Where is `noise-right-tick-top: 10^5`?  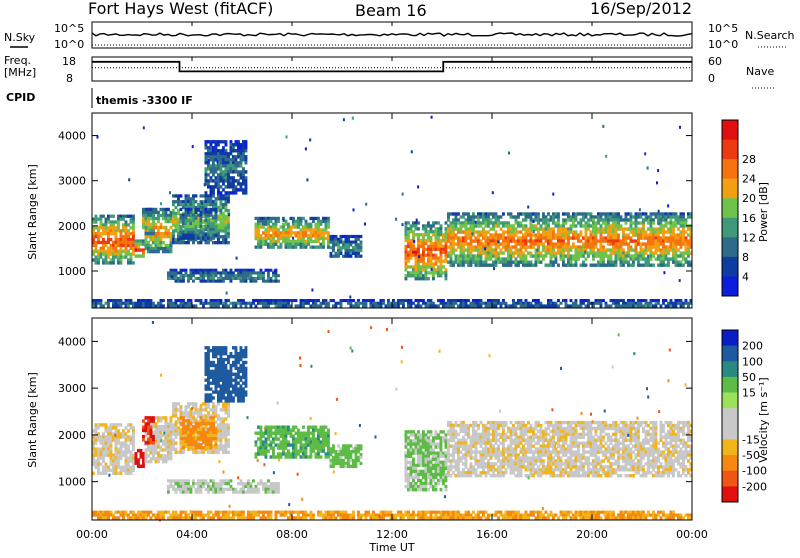
noise-right-tick-top: 10^5 is located at coordinates (723, 28).